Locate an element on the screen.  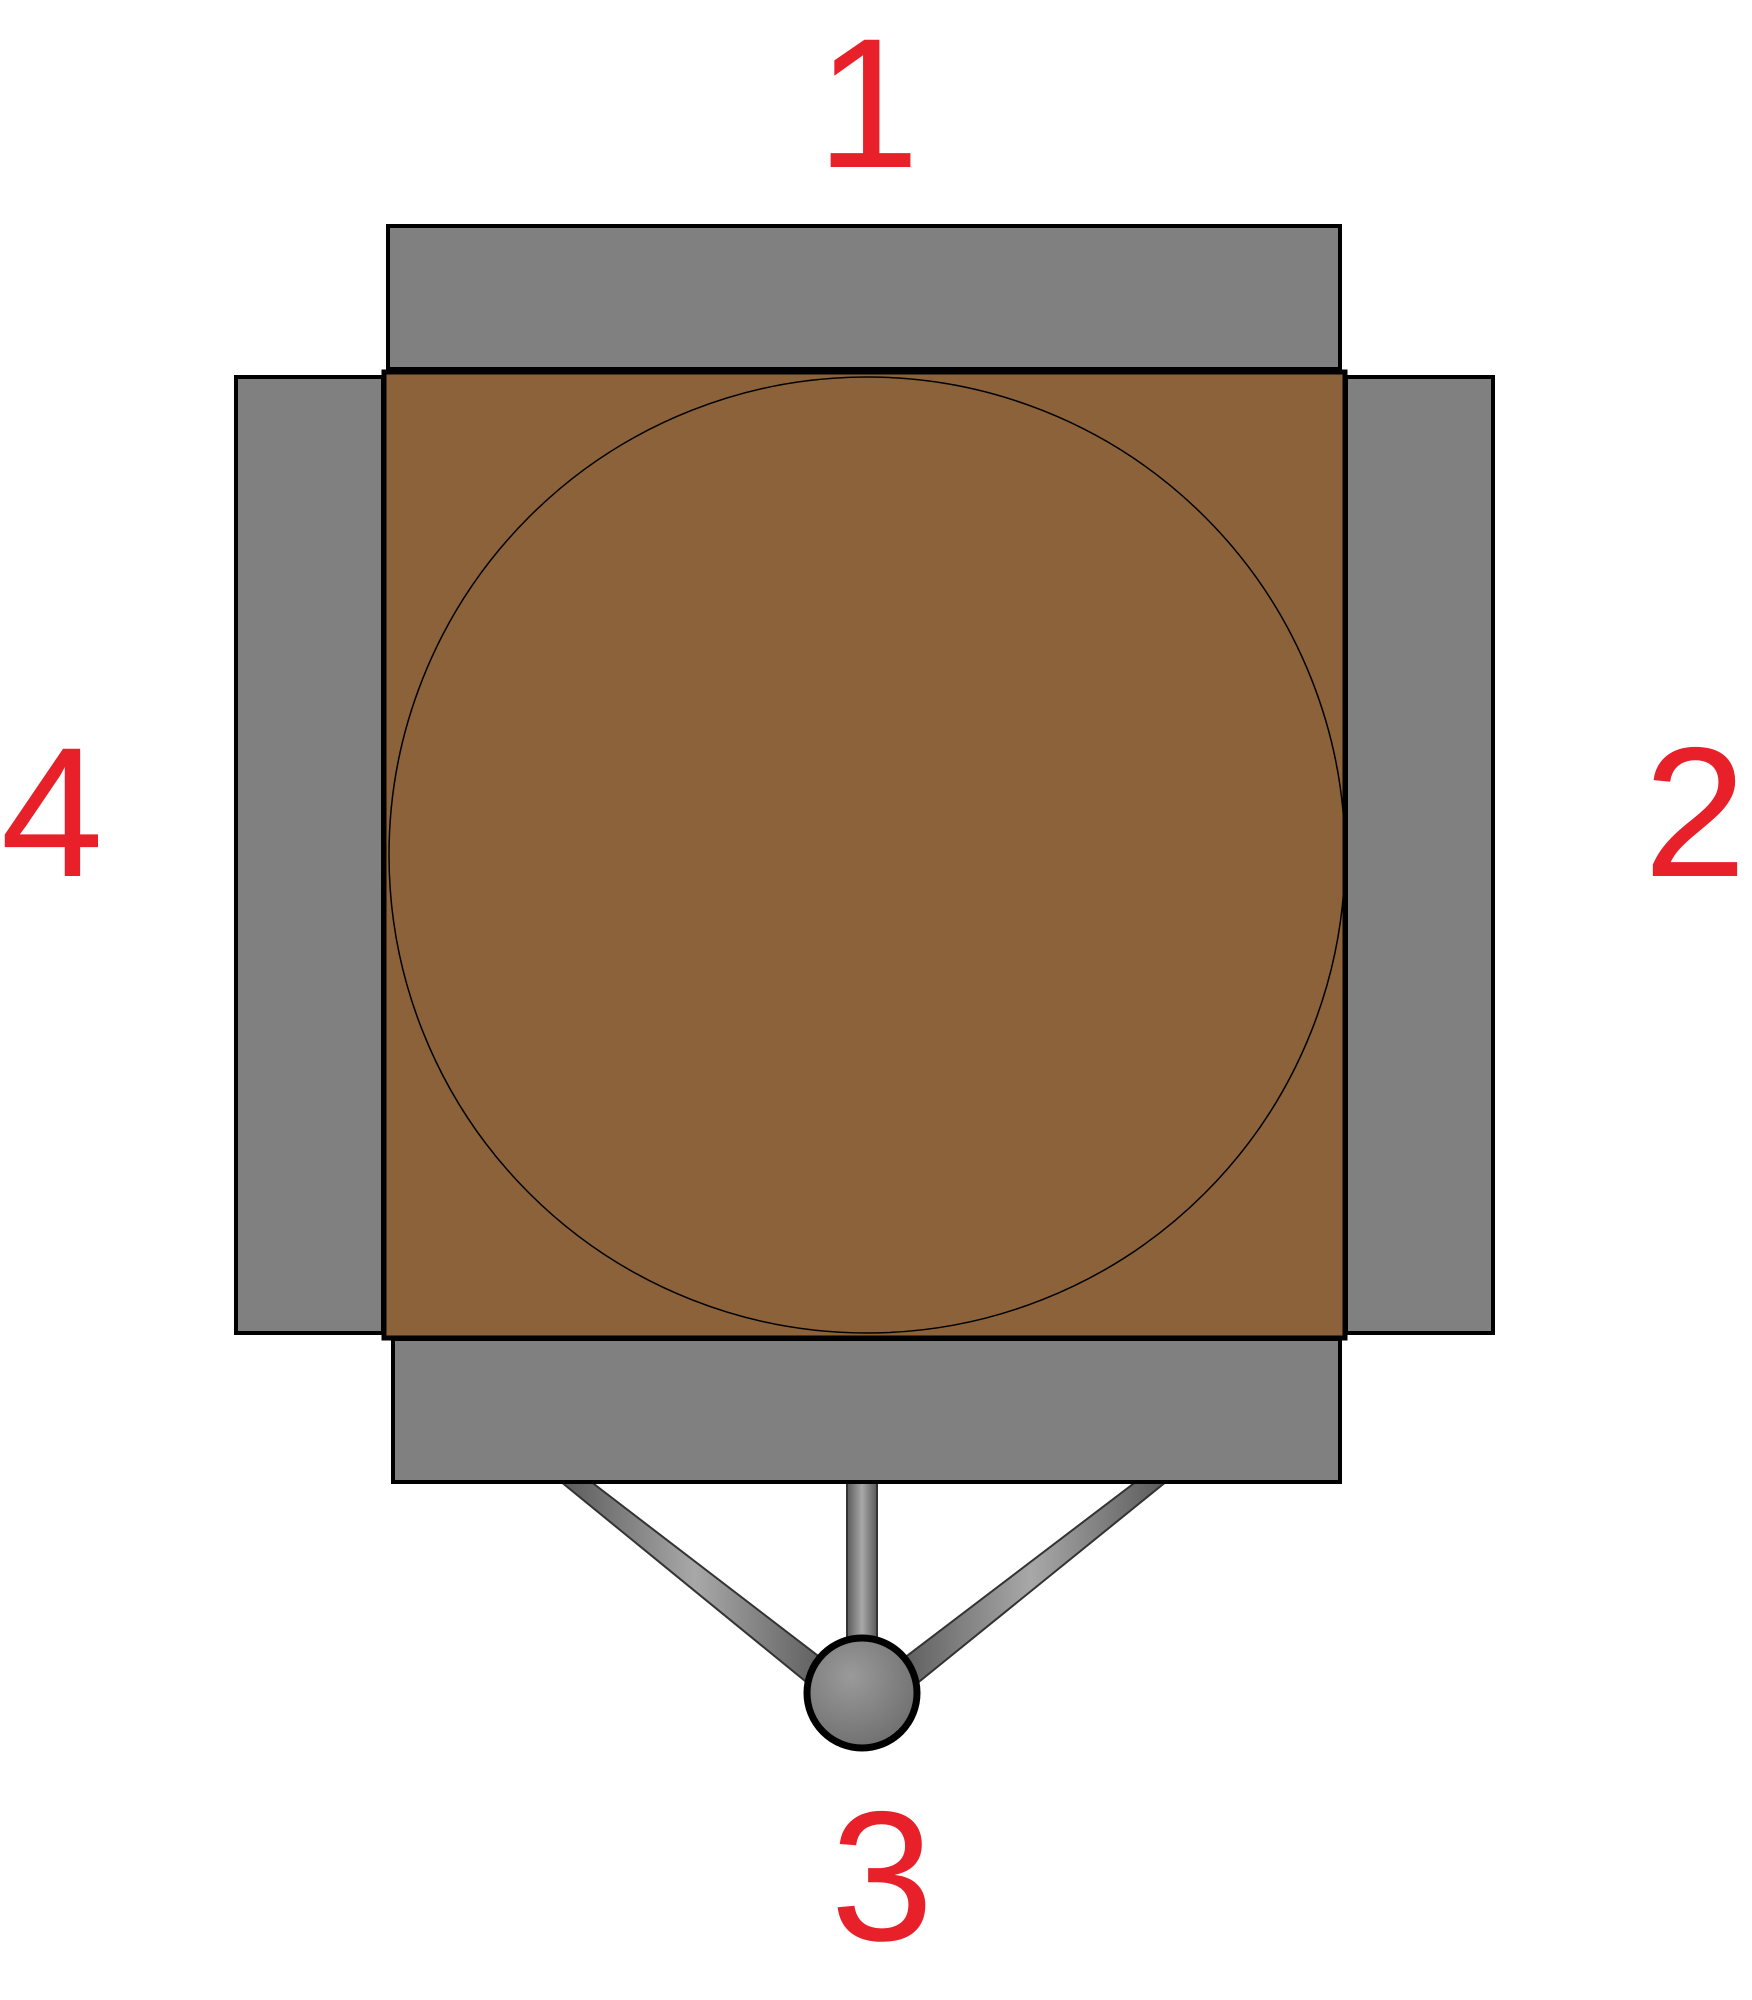
label-side-3: 3 is located at coordinates (882, 1877).